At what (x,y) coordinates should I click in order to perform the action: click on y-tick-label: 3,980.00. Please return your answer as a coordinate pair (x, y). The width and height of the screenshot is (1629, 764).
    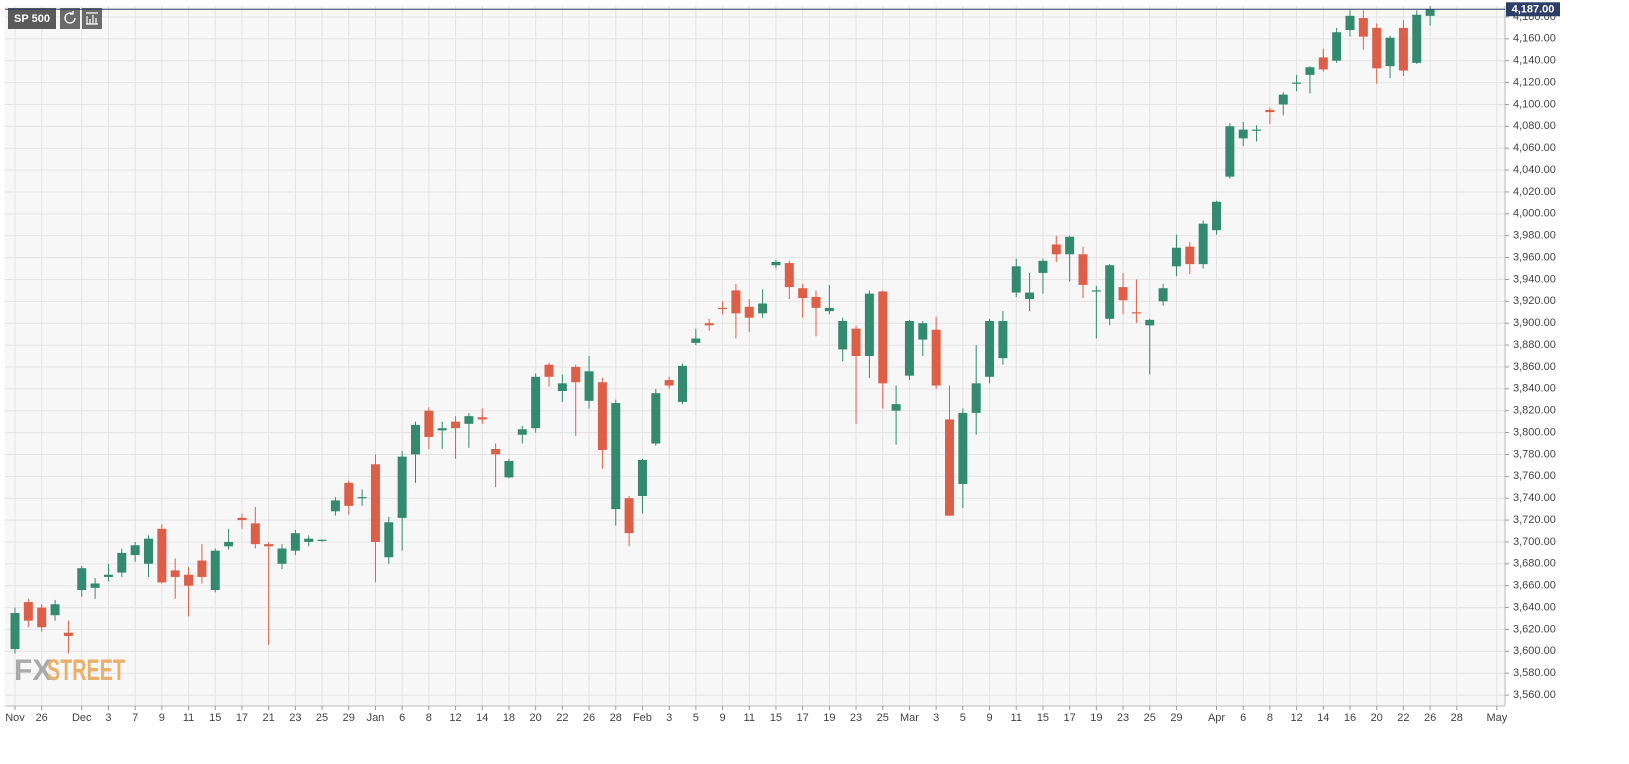
    Looking at the image, I should click on (1534, 236).